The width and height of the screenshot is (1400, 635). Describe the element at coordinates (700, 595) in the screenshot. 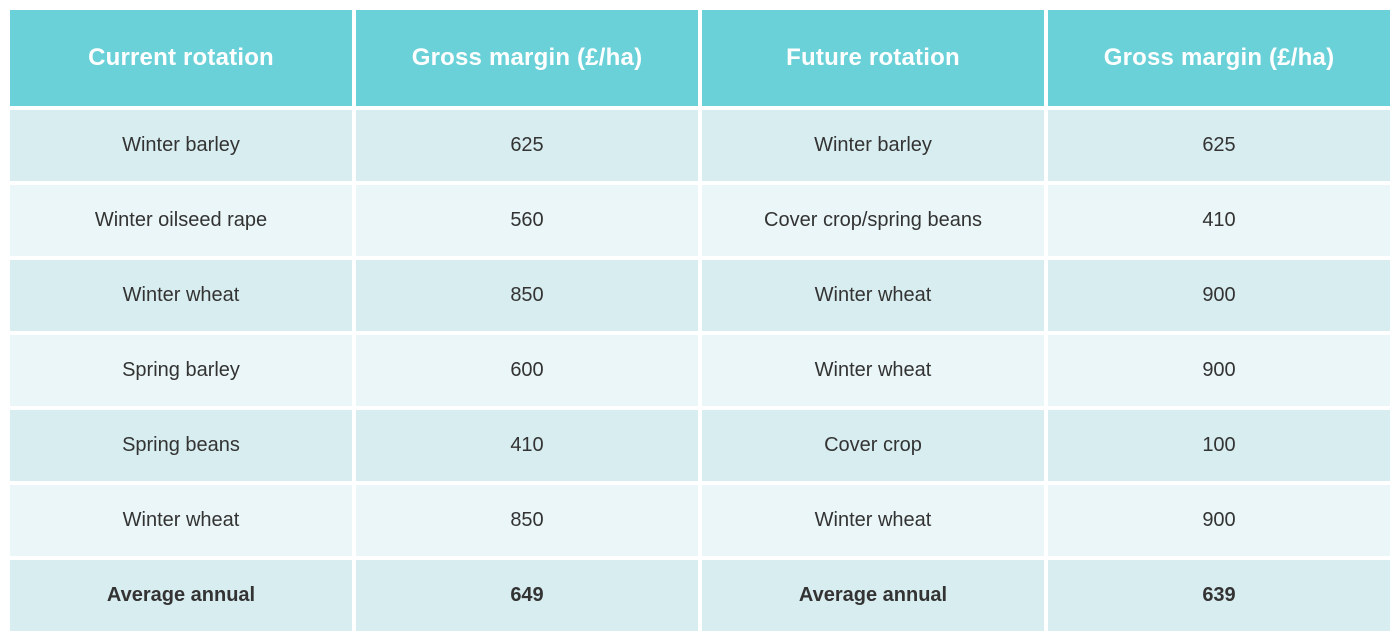

I see `table-row: Average annual 649 Average annual 639` at that location.